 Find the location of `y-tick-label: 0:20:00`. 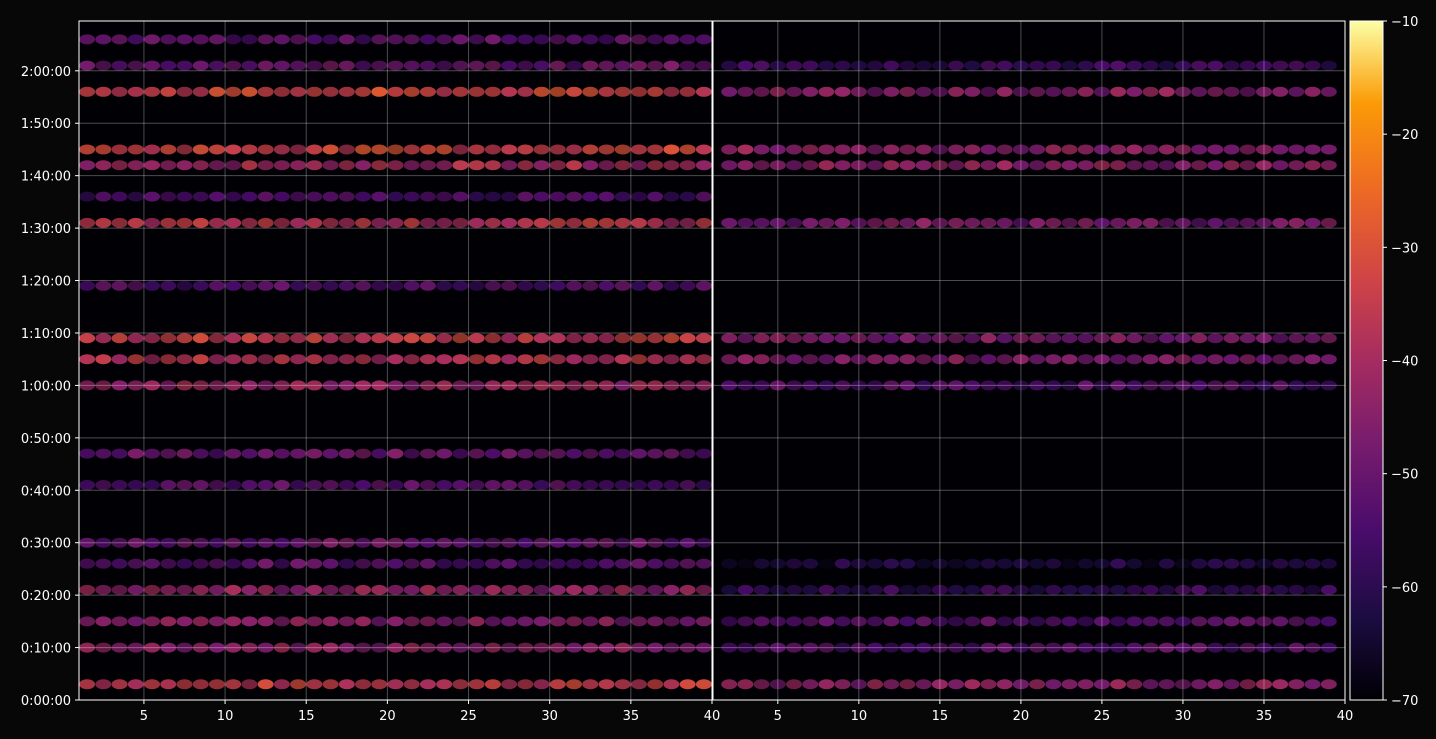

y-tick-label: 0:20:00 is located at coordinates (46, 596).